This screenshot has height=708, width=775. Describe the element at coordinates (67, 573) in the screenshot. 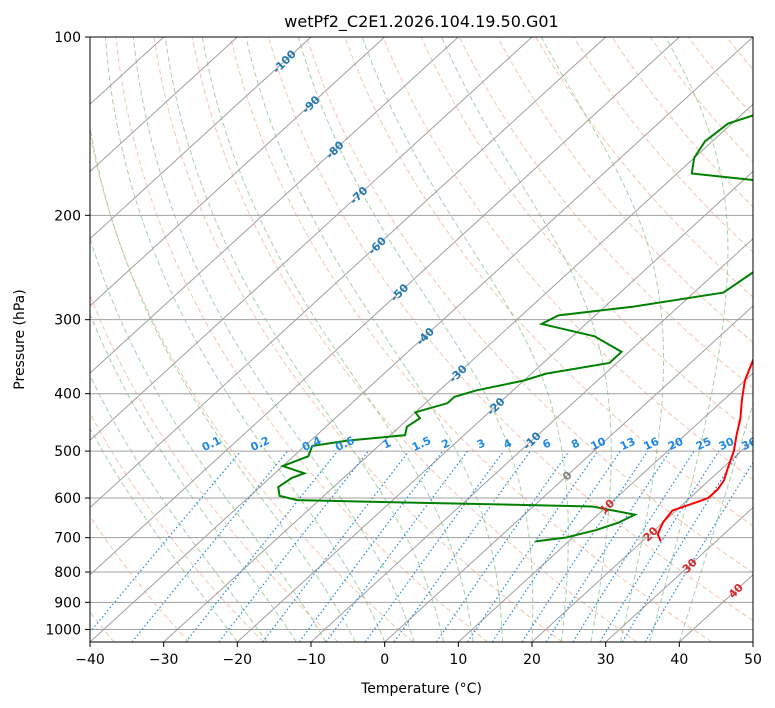

I see `y-tick-label: 800` at that location.